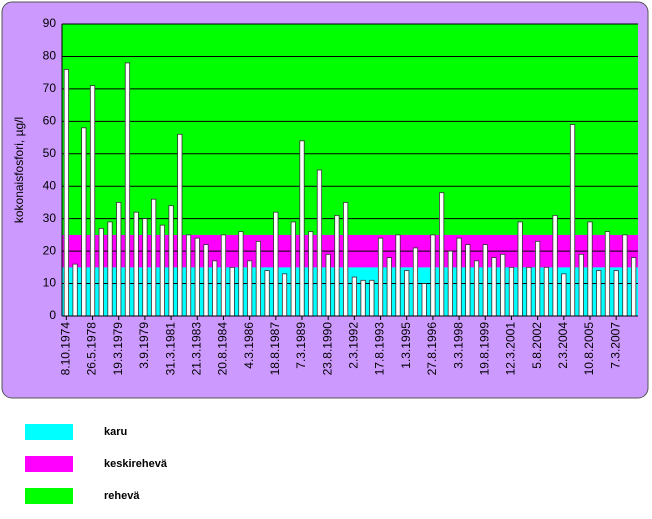  What do you see at coordinates (301, 345) in the screenshot?
I see `x-tick-label: 7.3.1989` at bounding box center [301, 345].